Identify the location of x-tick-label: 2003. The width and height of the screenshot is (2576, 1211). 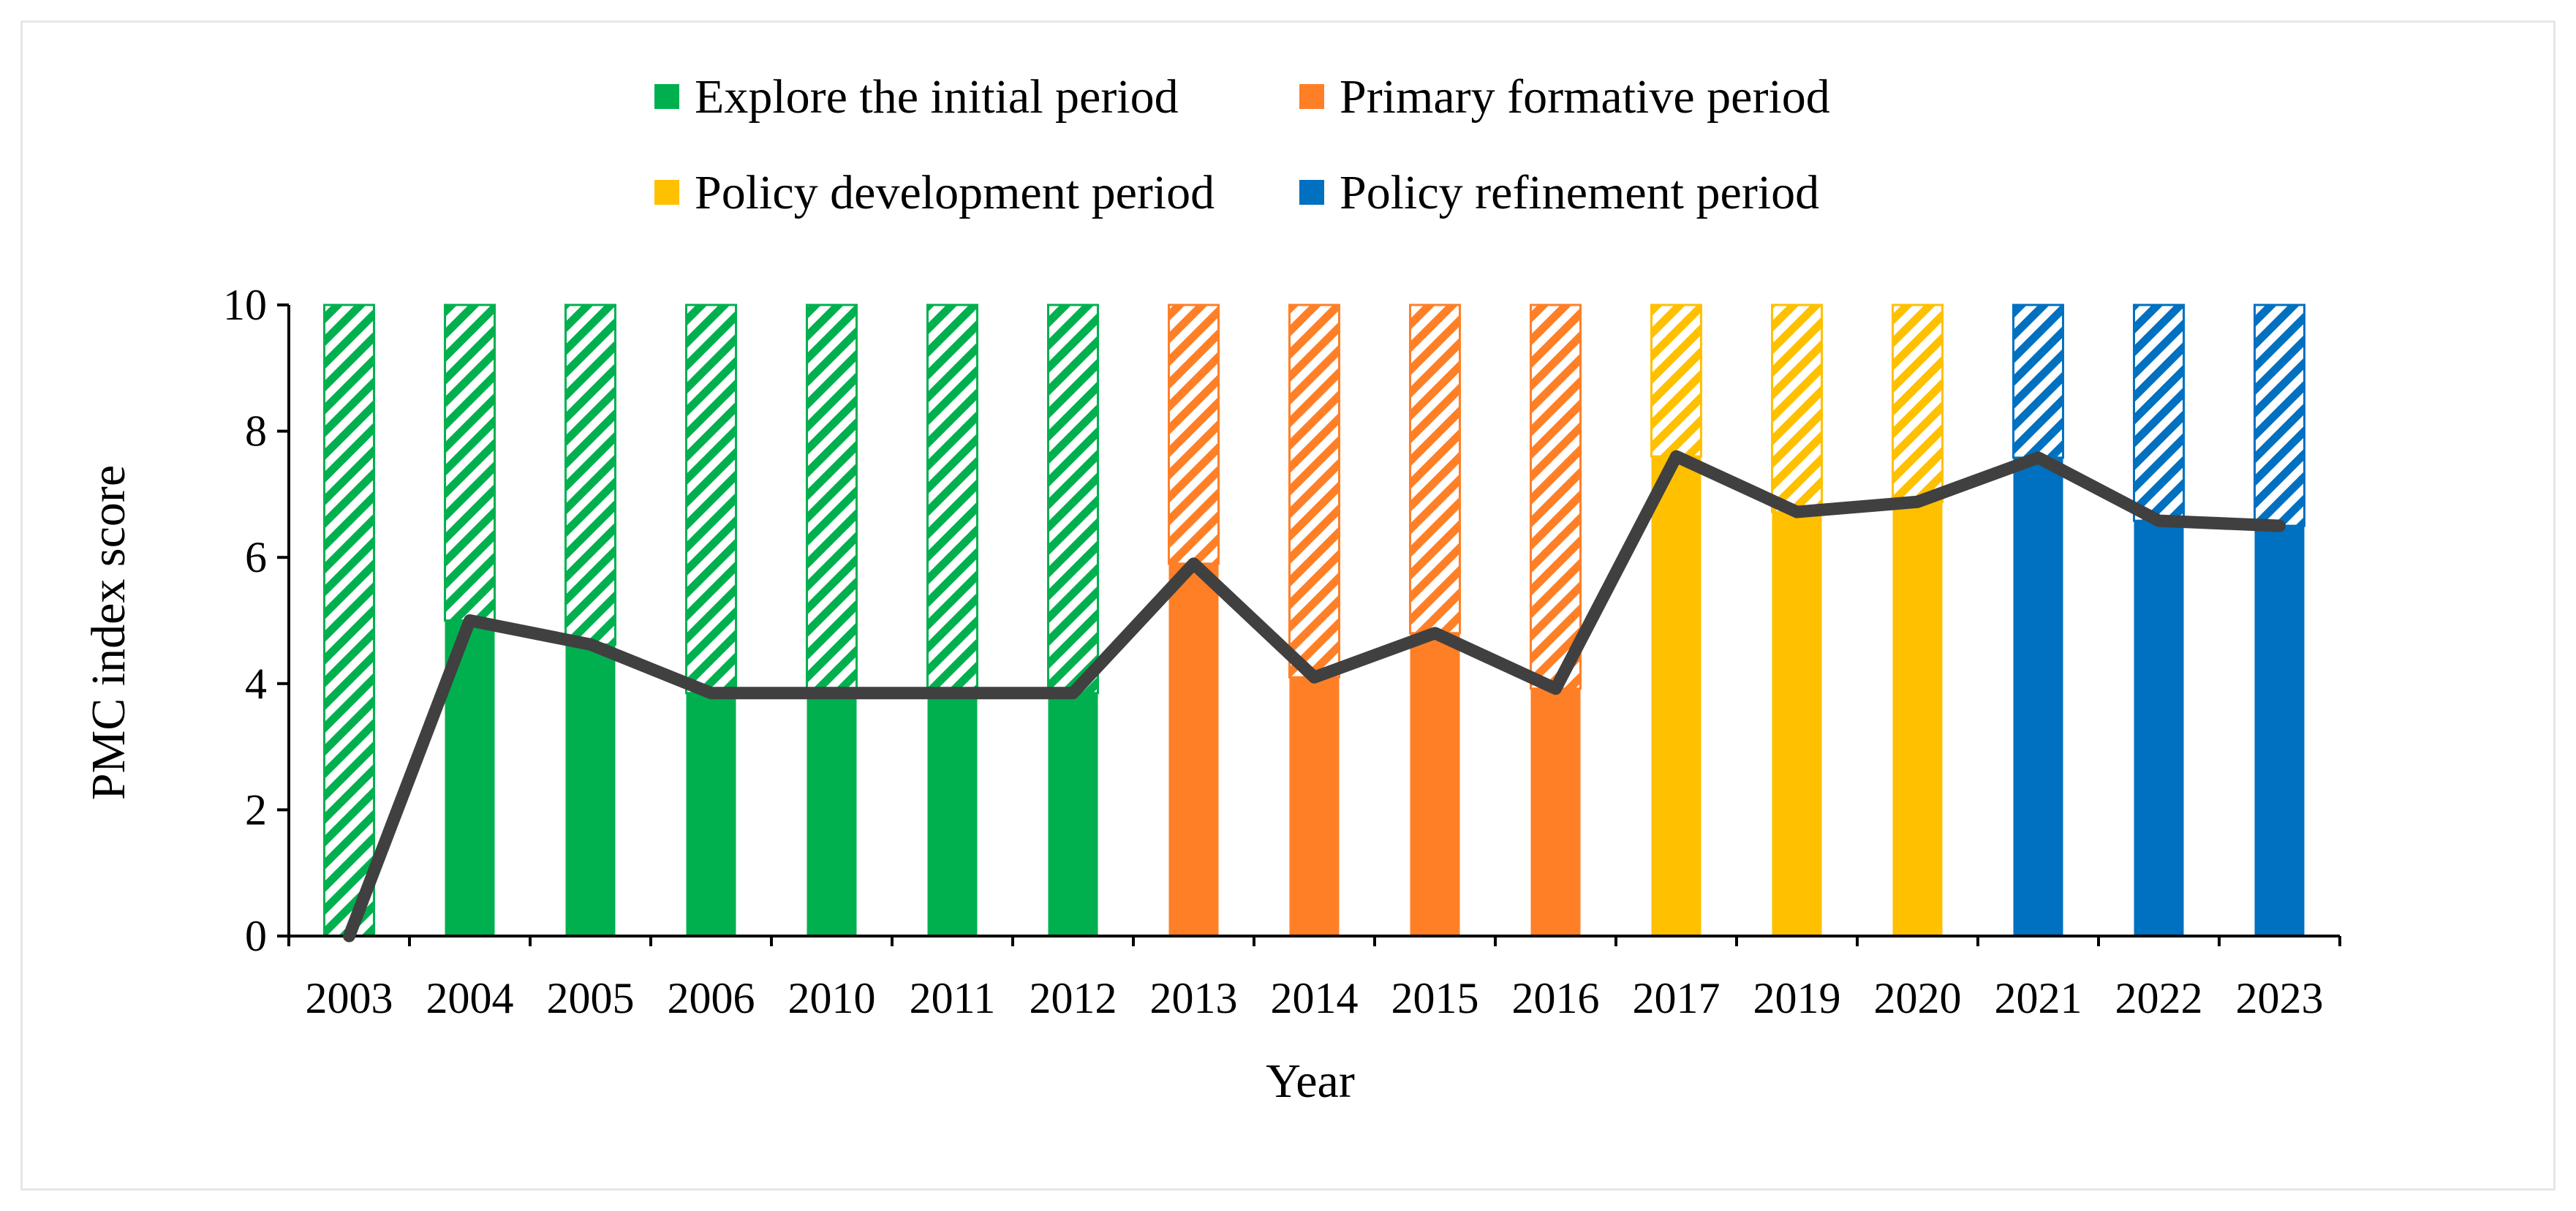
(349, 998).